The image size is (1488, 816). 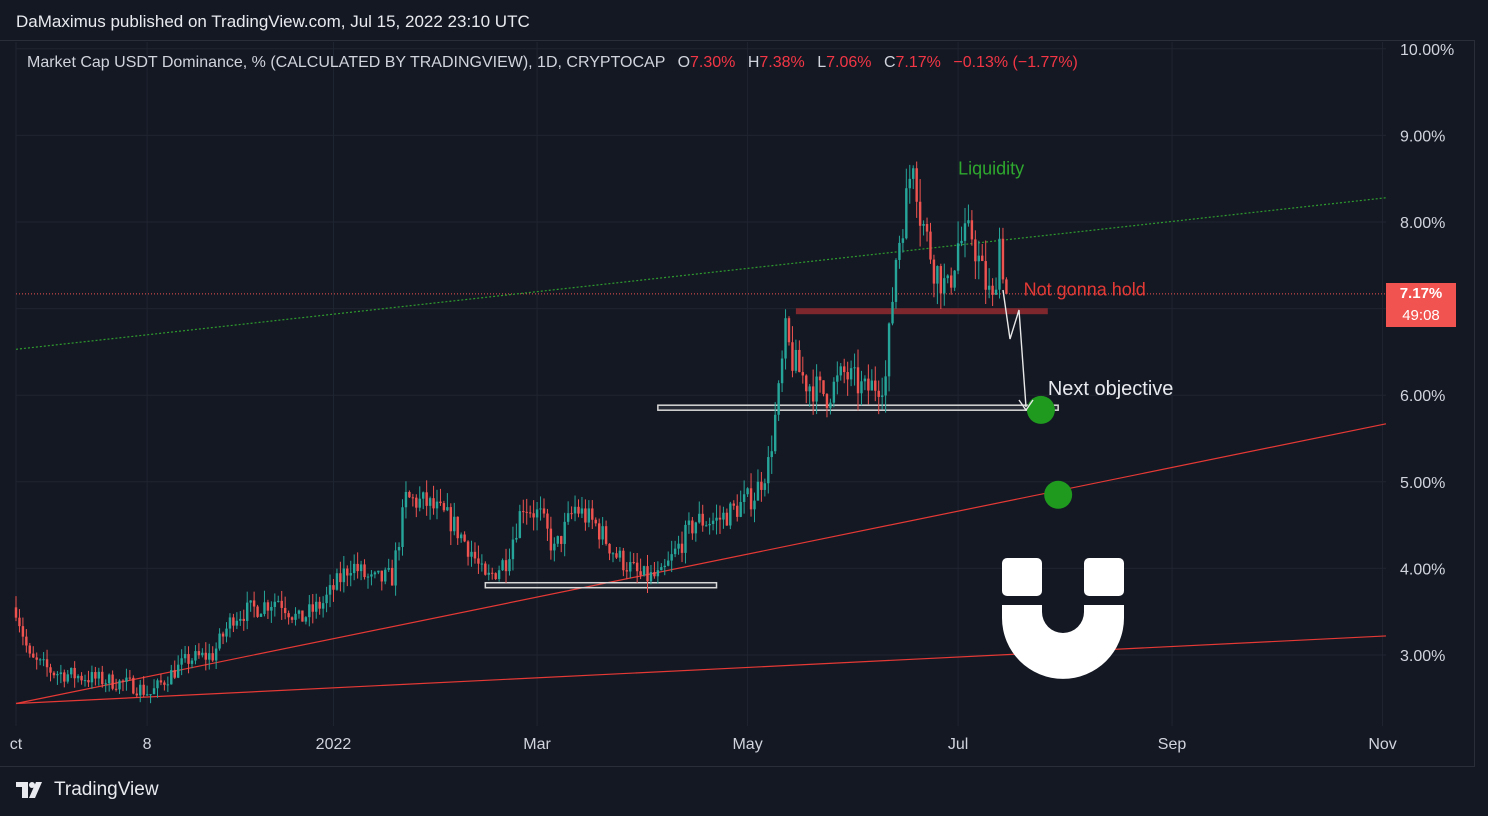 What do you see at coordinates (1422, 396) in the screenshot?
I see `y-tick-label: 6.00%` at bounding box center [1422, 396].